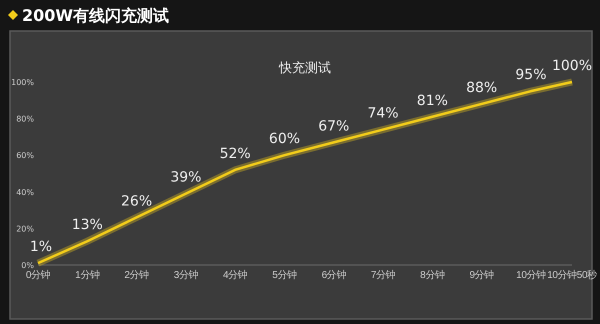 The image size is (600, 324). I want to click on data-label: 26%, so click(136, 201).